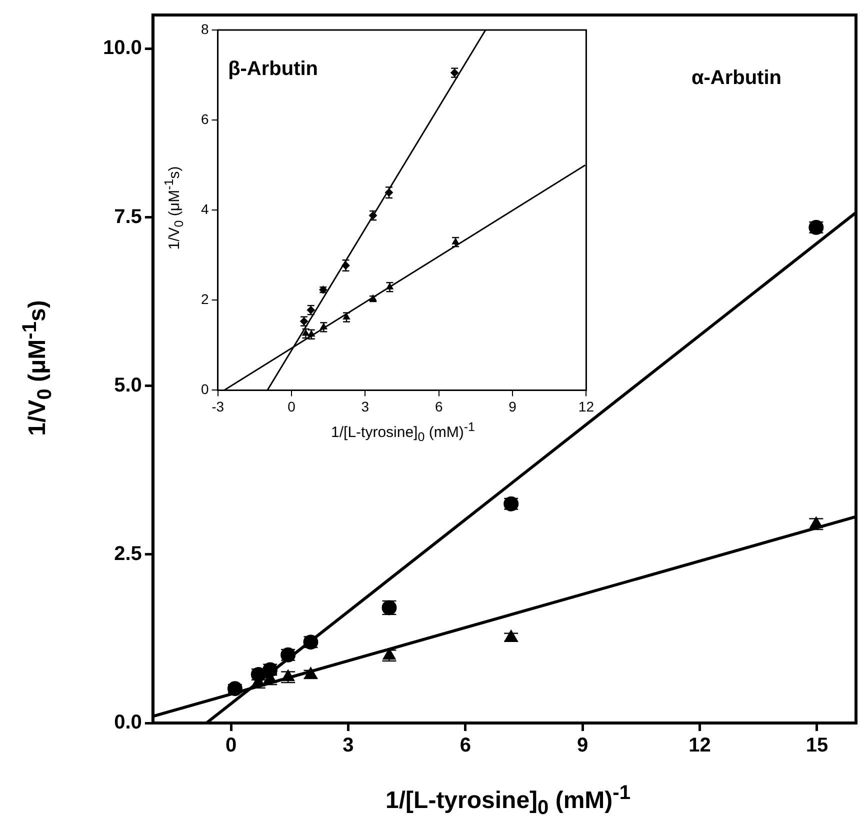  What do you see at coordinates (204, 389) in the screenshot?
I see `y-tick-label: 0` at bounding box center [204, 389].